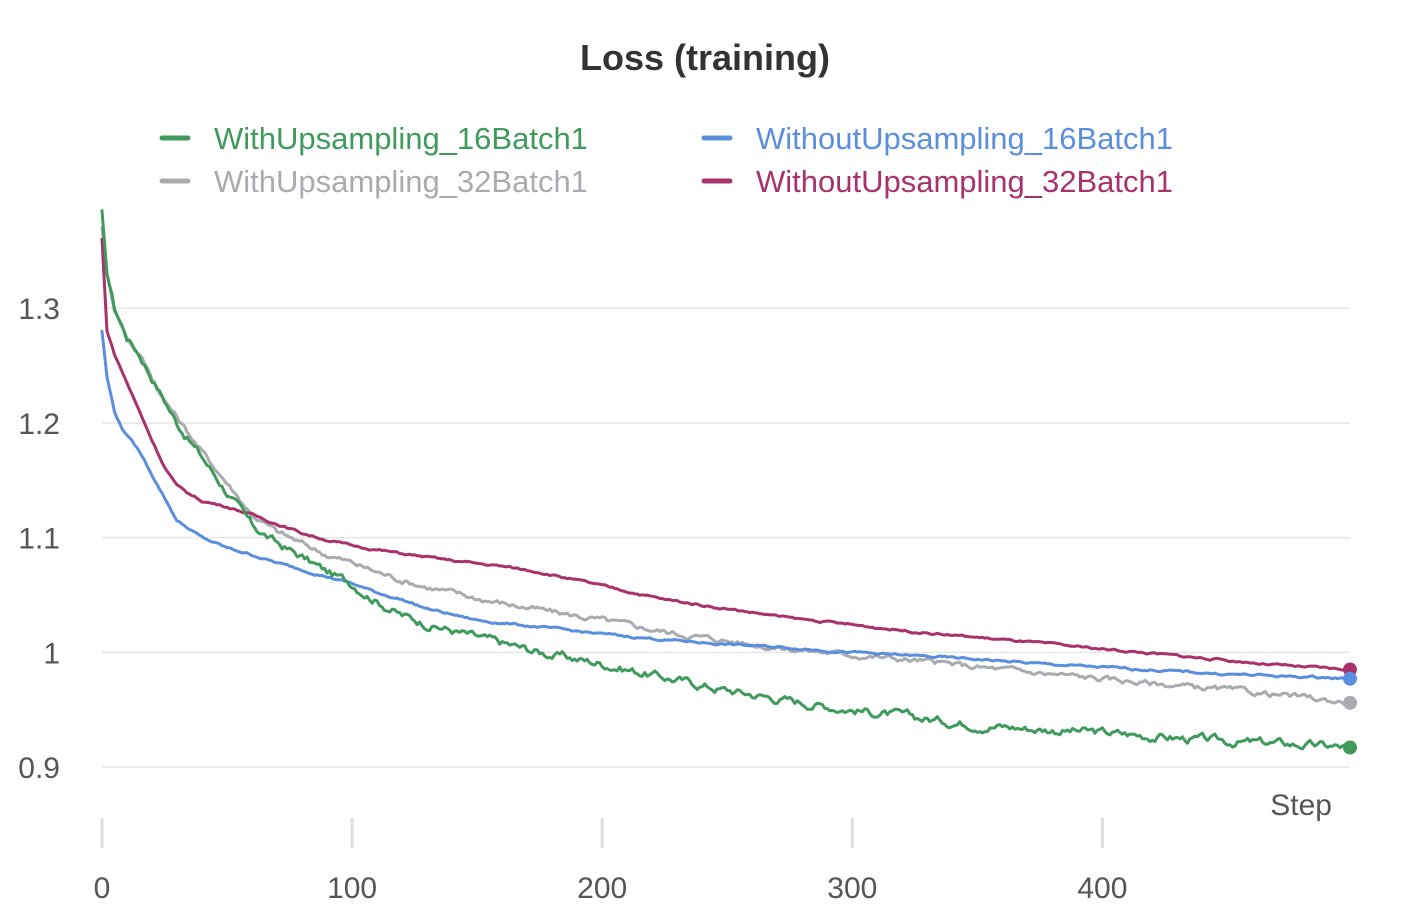 This screenshot has height=924, width=1410. What do you see at coordinates (39, 768) in the screenshot?
I see `y-tick-label: 0.9` at bounding box center [39, 768].